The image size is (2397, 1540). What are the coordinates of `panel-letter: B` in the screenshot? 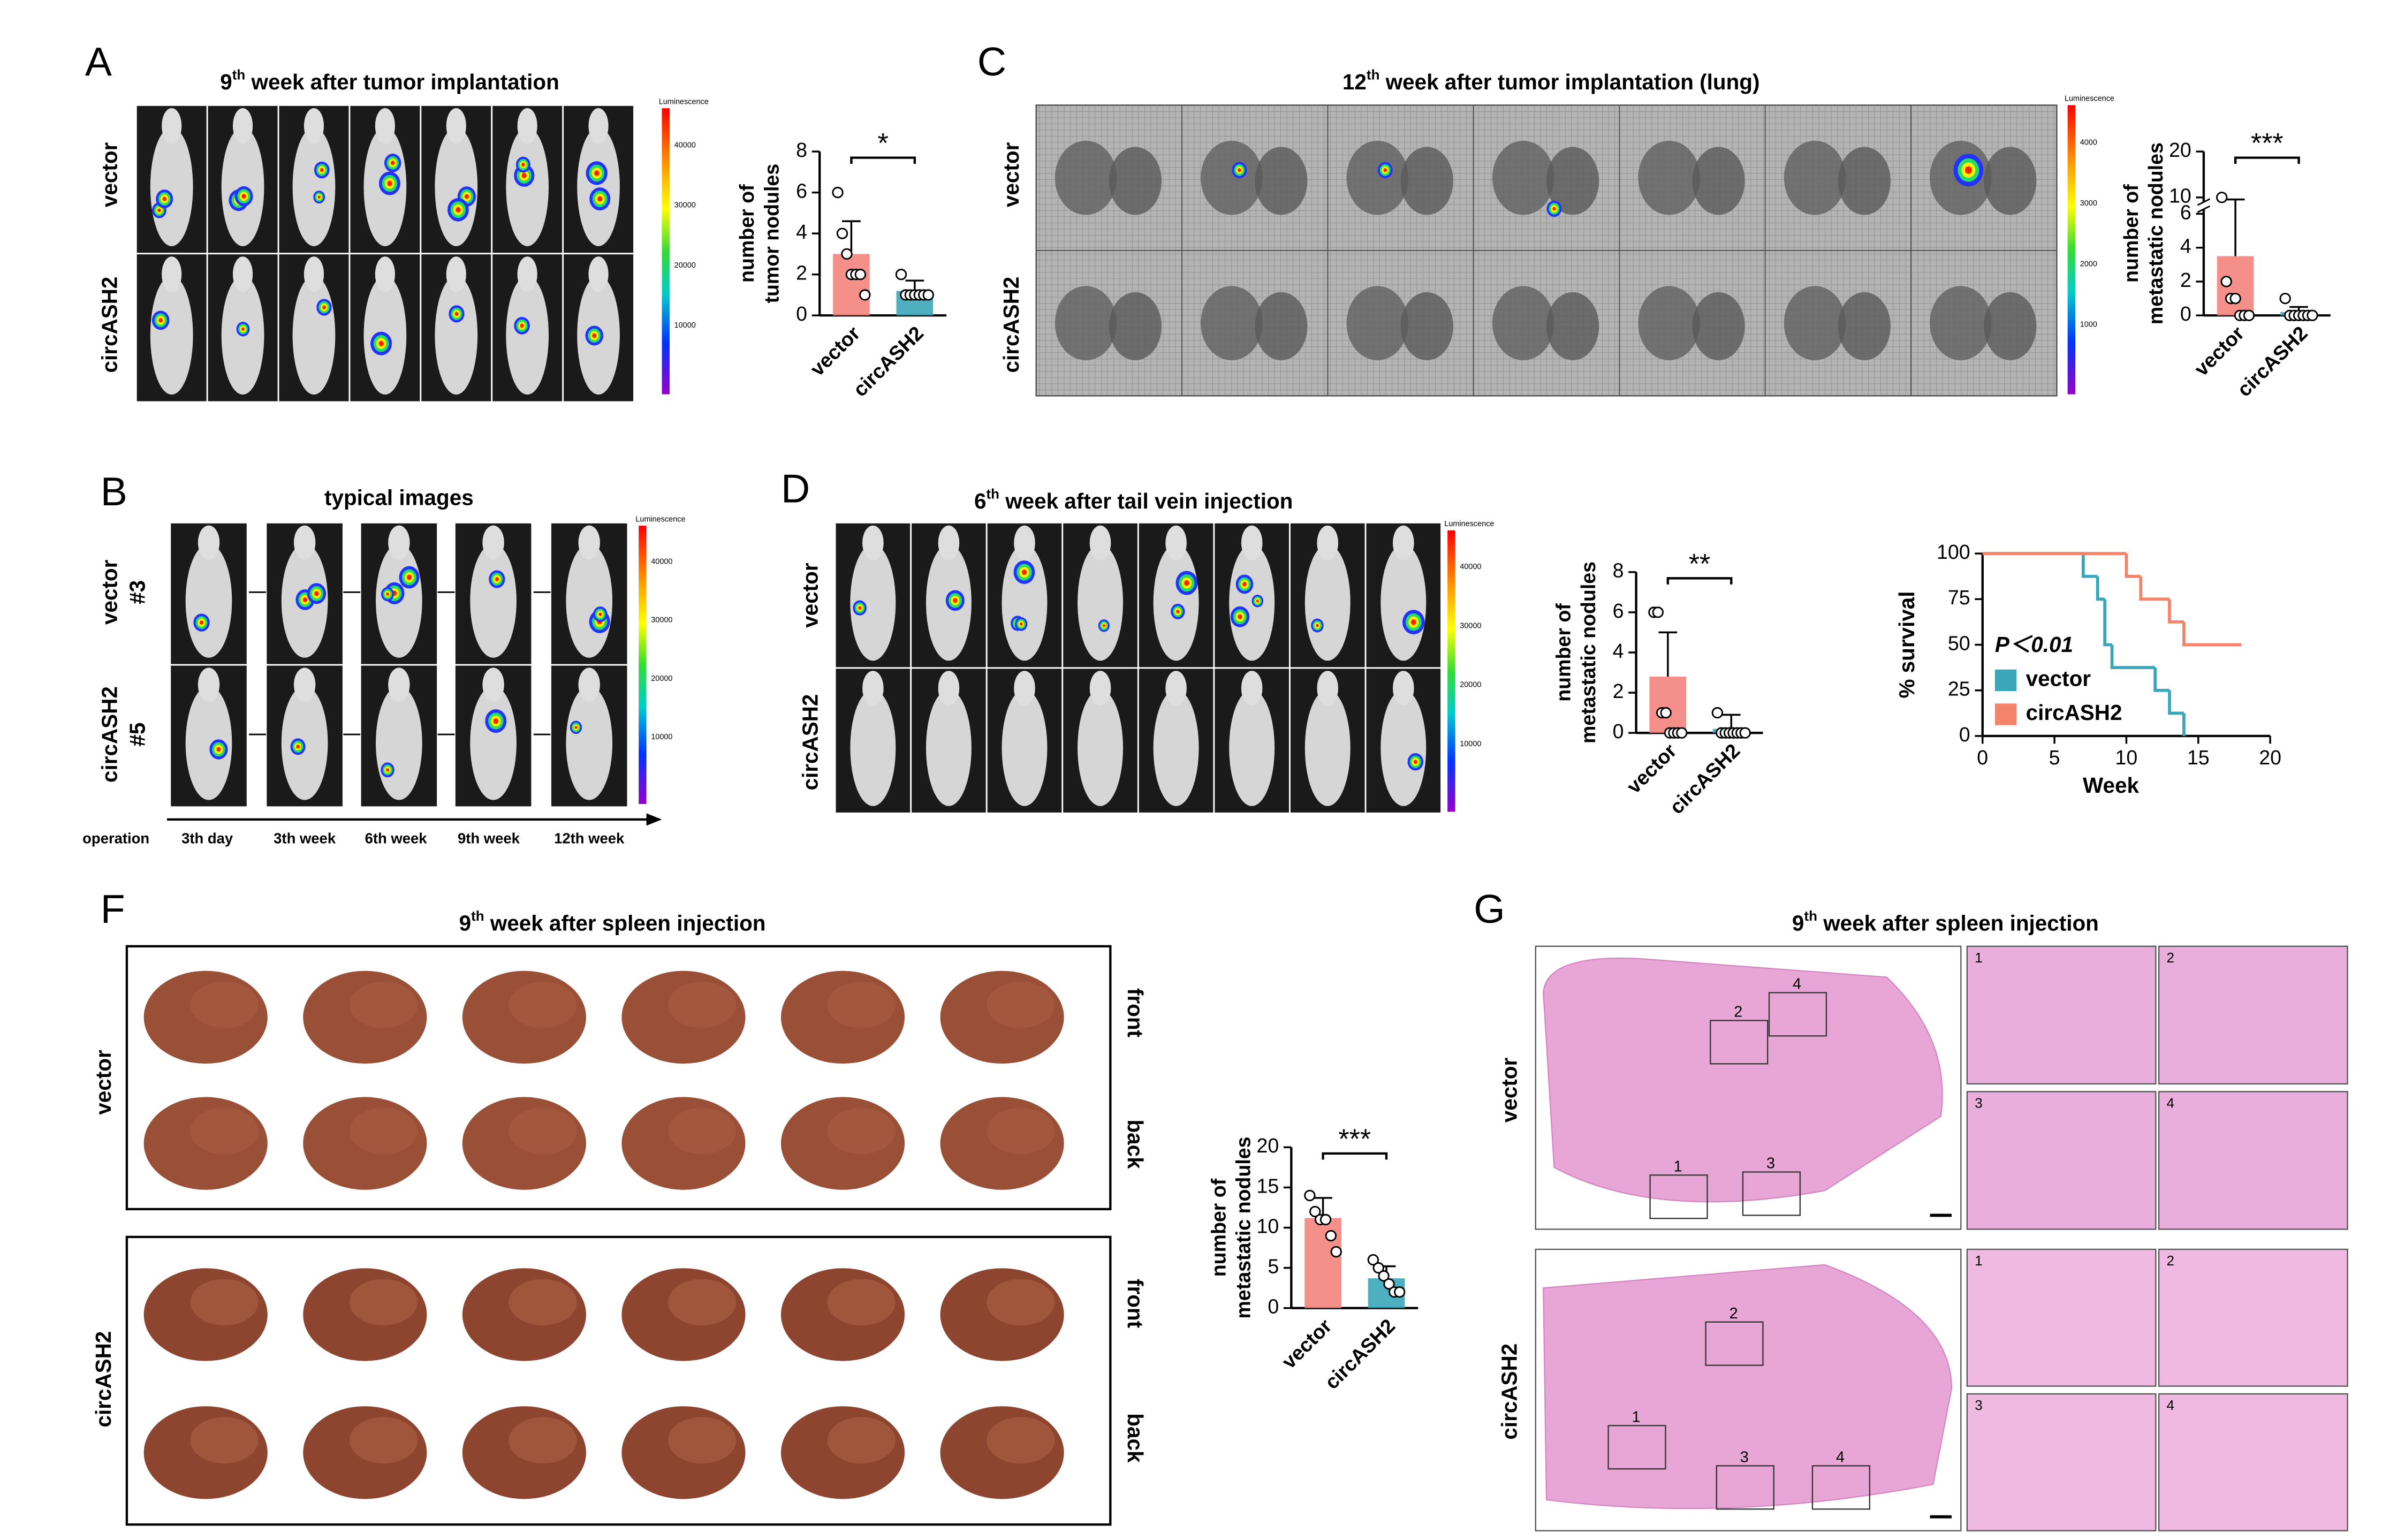 It's located at (114, 492).